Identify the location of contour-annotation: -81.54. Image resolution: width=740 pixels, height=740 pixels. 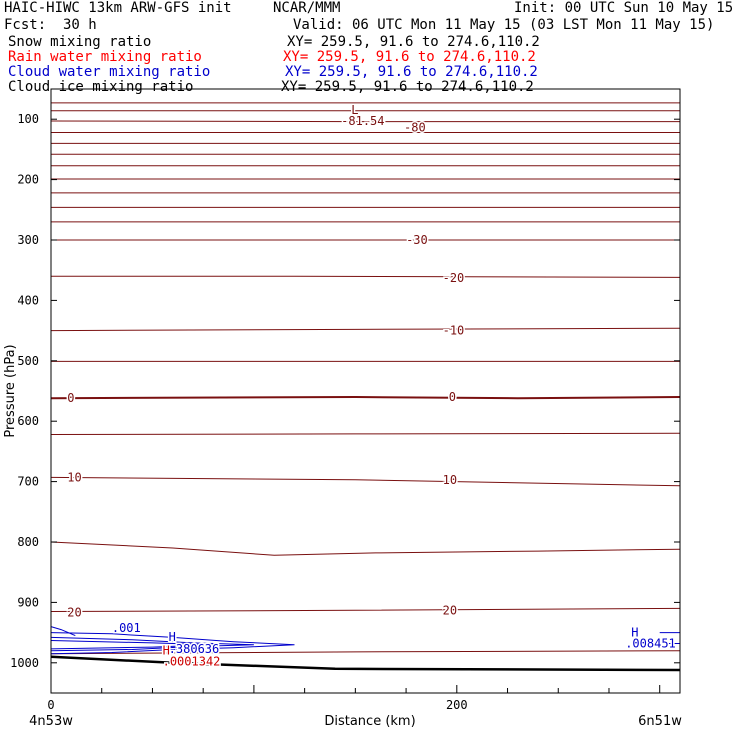
(362, 121).